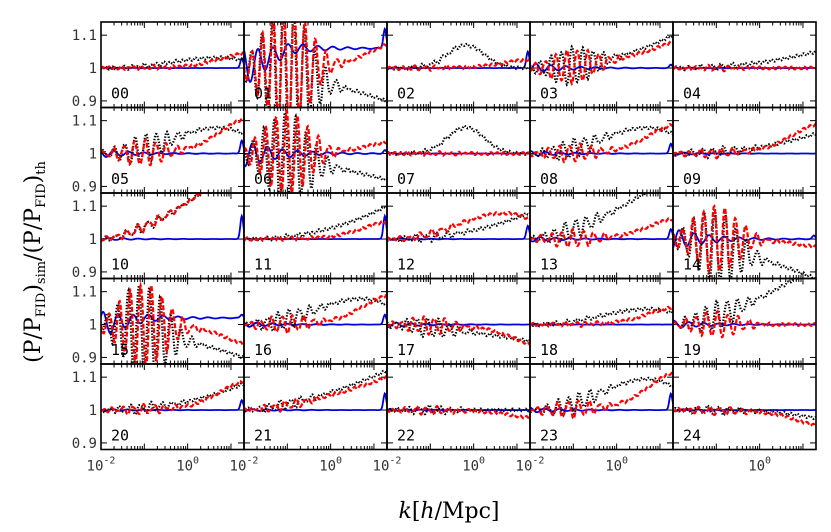 The height and width of the screenshot is (532, 831). What do you see at coordinates (263, 350) in the screenshot?
I see `panel-label: 16` at bounding box center [263, 350].